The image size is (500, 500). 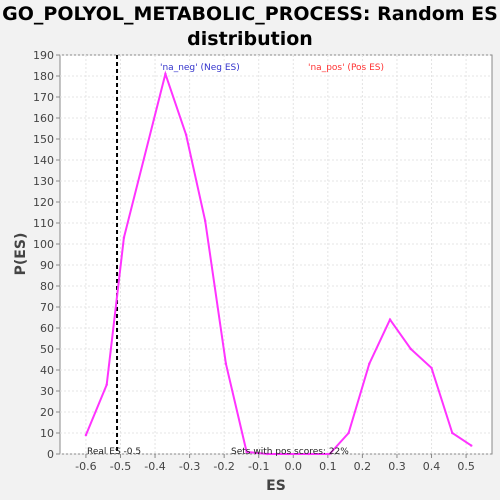 What do you see at coordinates (43, 202) in the screenshot?
I see `y-tick-label: 120` at bounding box center [43, 202].